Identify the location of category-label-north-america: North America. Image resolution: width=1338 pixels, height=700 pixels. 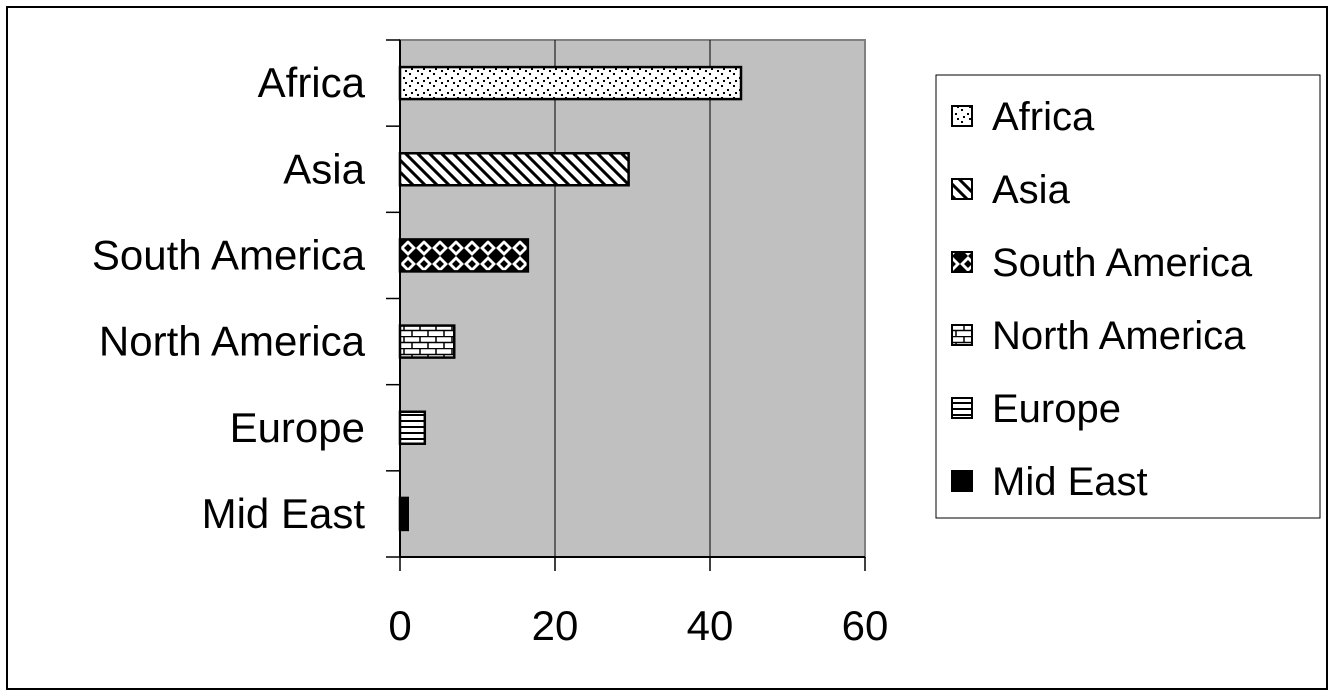
(232, 341).